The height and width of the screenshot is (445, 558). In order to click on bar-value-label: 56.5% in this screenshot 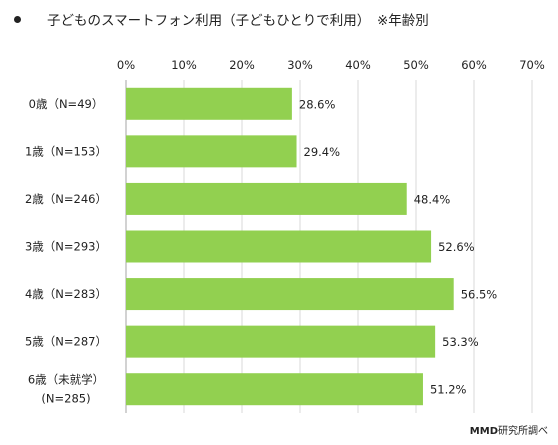, I will do `click(479, 295)`.